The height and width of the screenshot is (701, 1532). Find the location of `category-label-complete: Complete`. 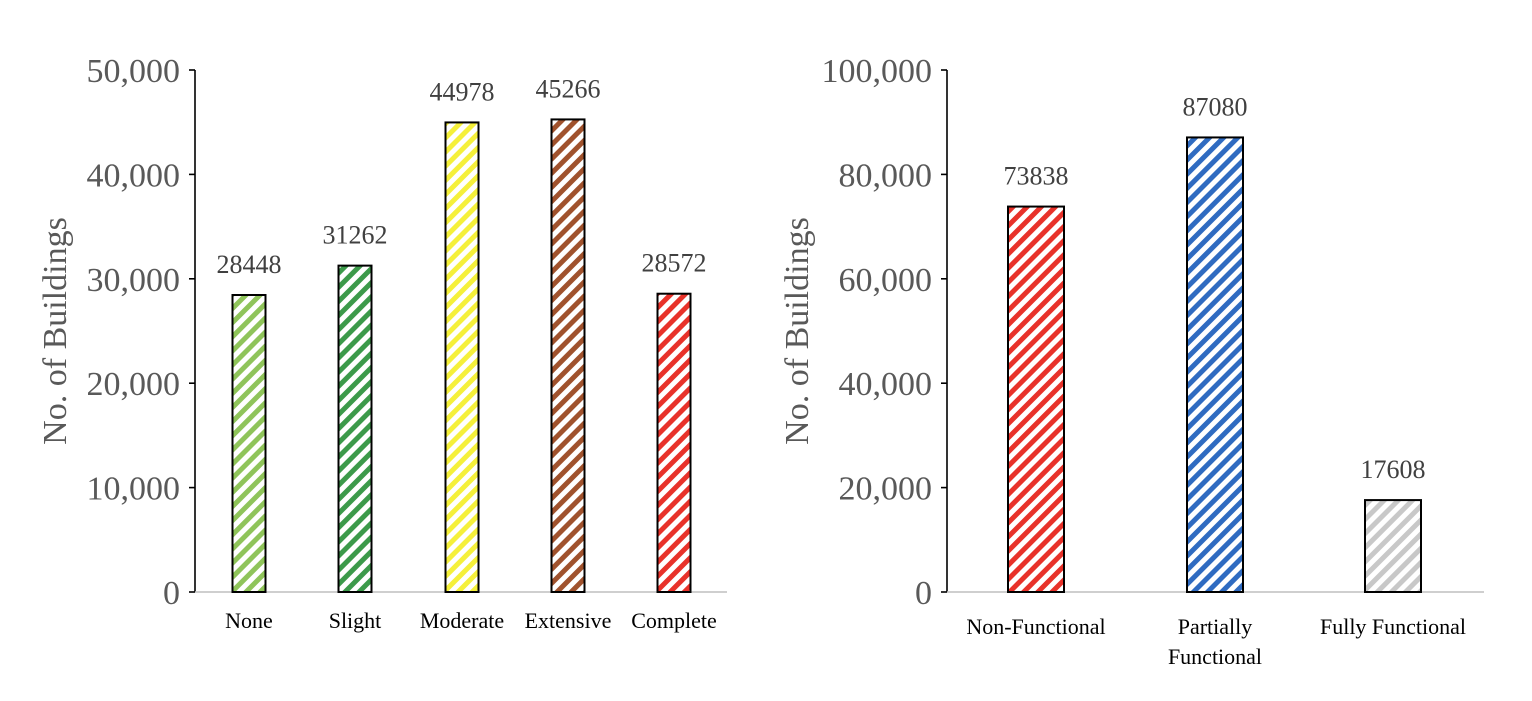

category-label-complete: Complete is located at coordinates (674, 620).